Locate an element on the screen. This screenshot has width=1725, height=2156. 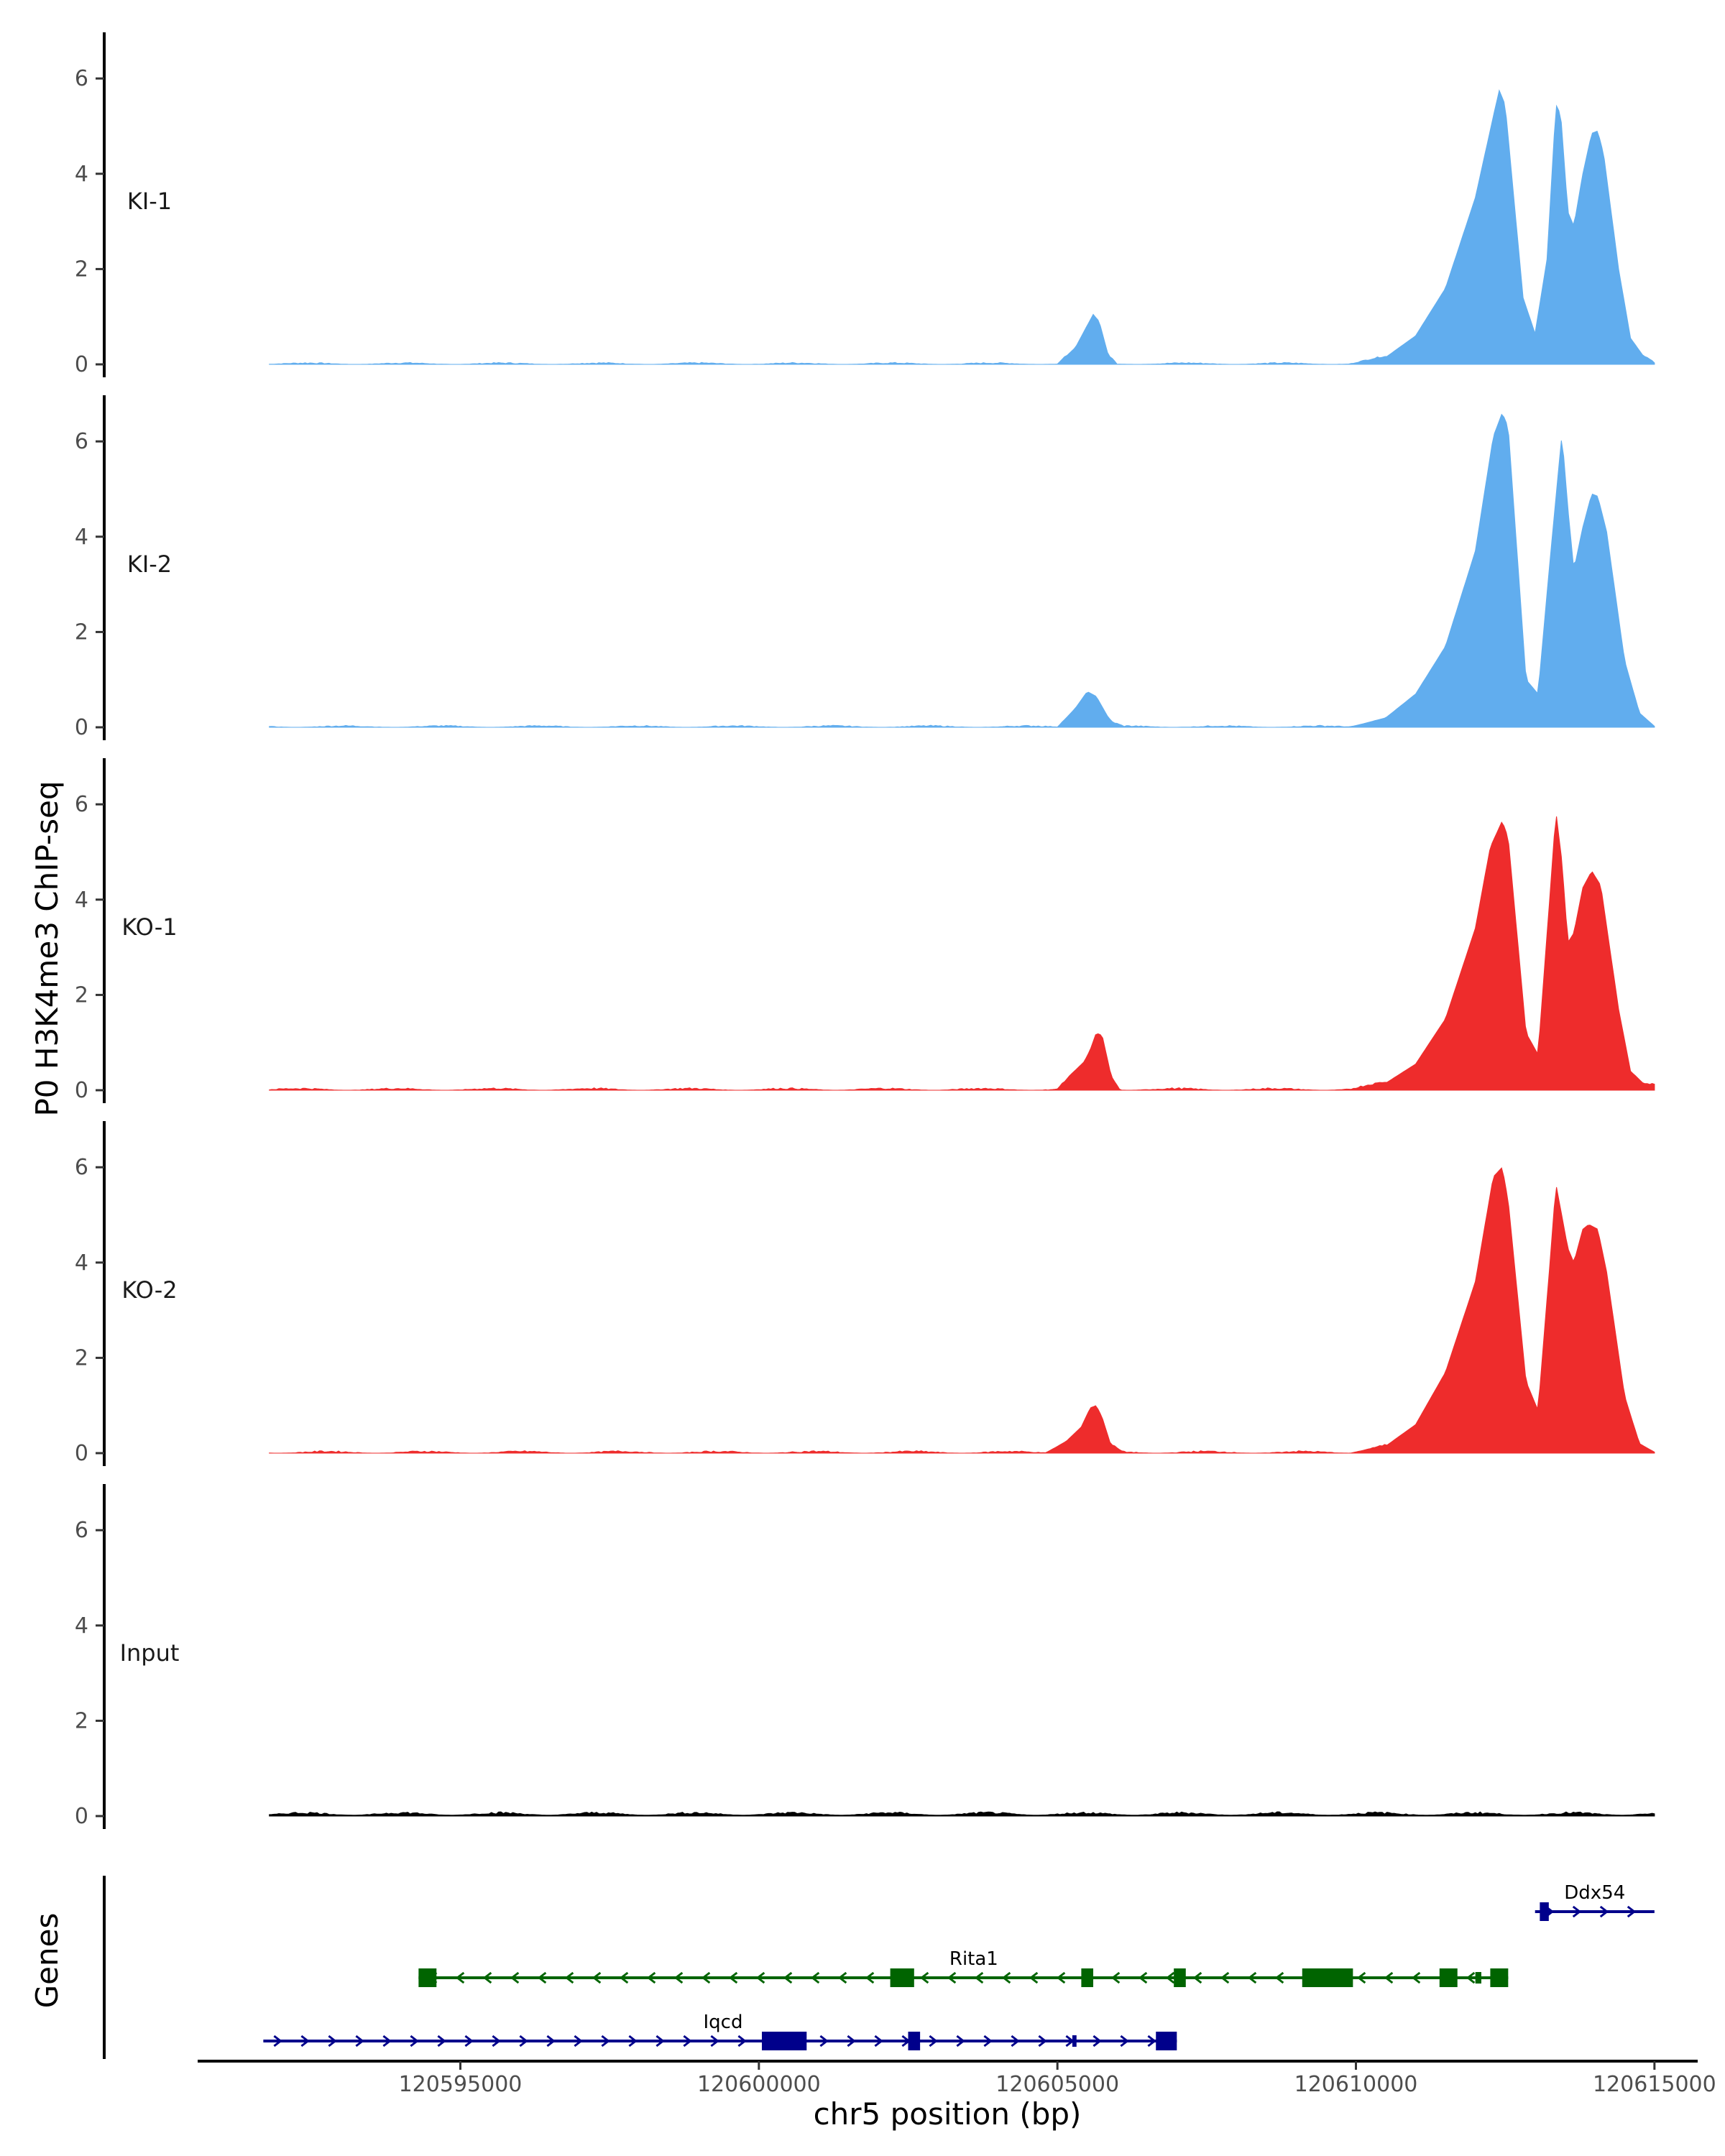
x-tick-label: 120605000 is located at coordinates (1057, 2084).